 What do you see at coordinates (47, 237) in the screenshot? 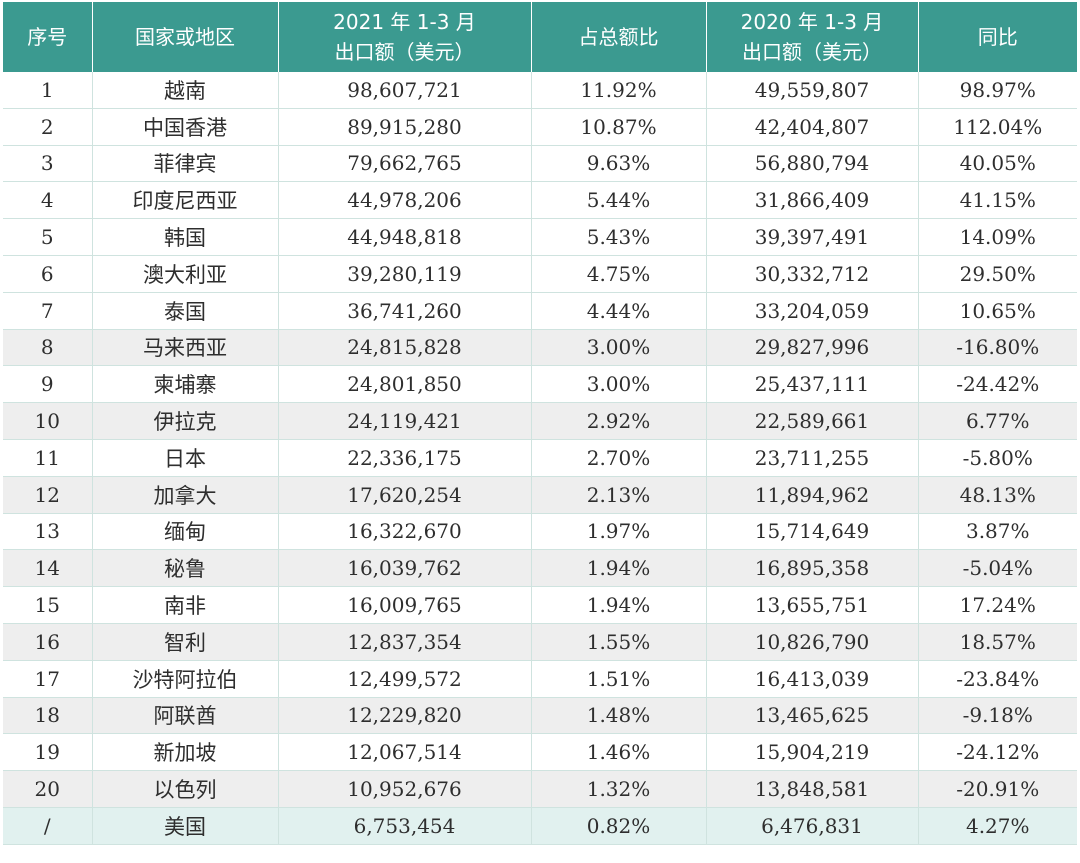
I see `row-index: 5` at bounding box center [47, 237].